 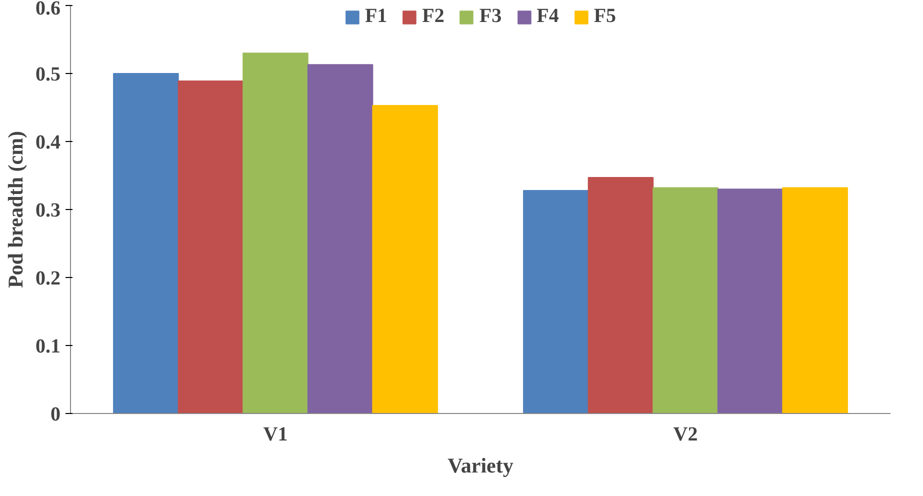 What do you see at coordinates (547, 16) in the screenshot?
I see `legend-label: F4` at bounding box center [547, 16].